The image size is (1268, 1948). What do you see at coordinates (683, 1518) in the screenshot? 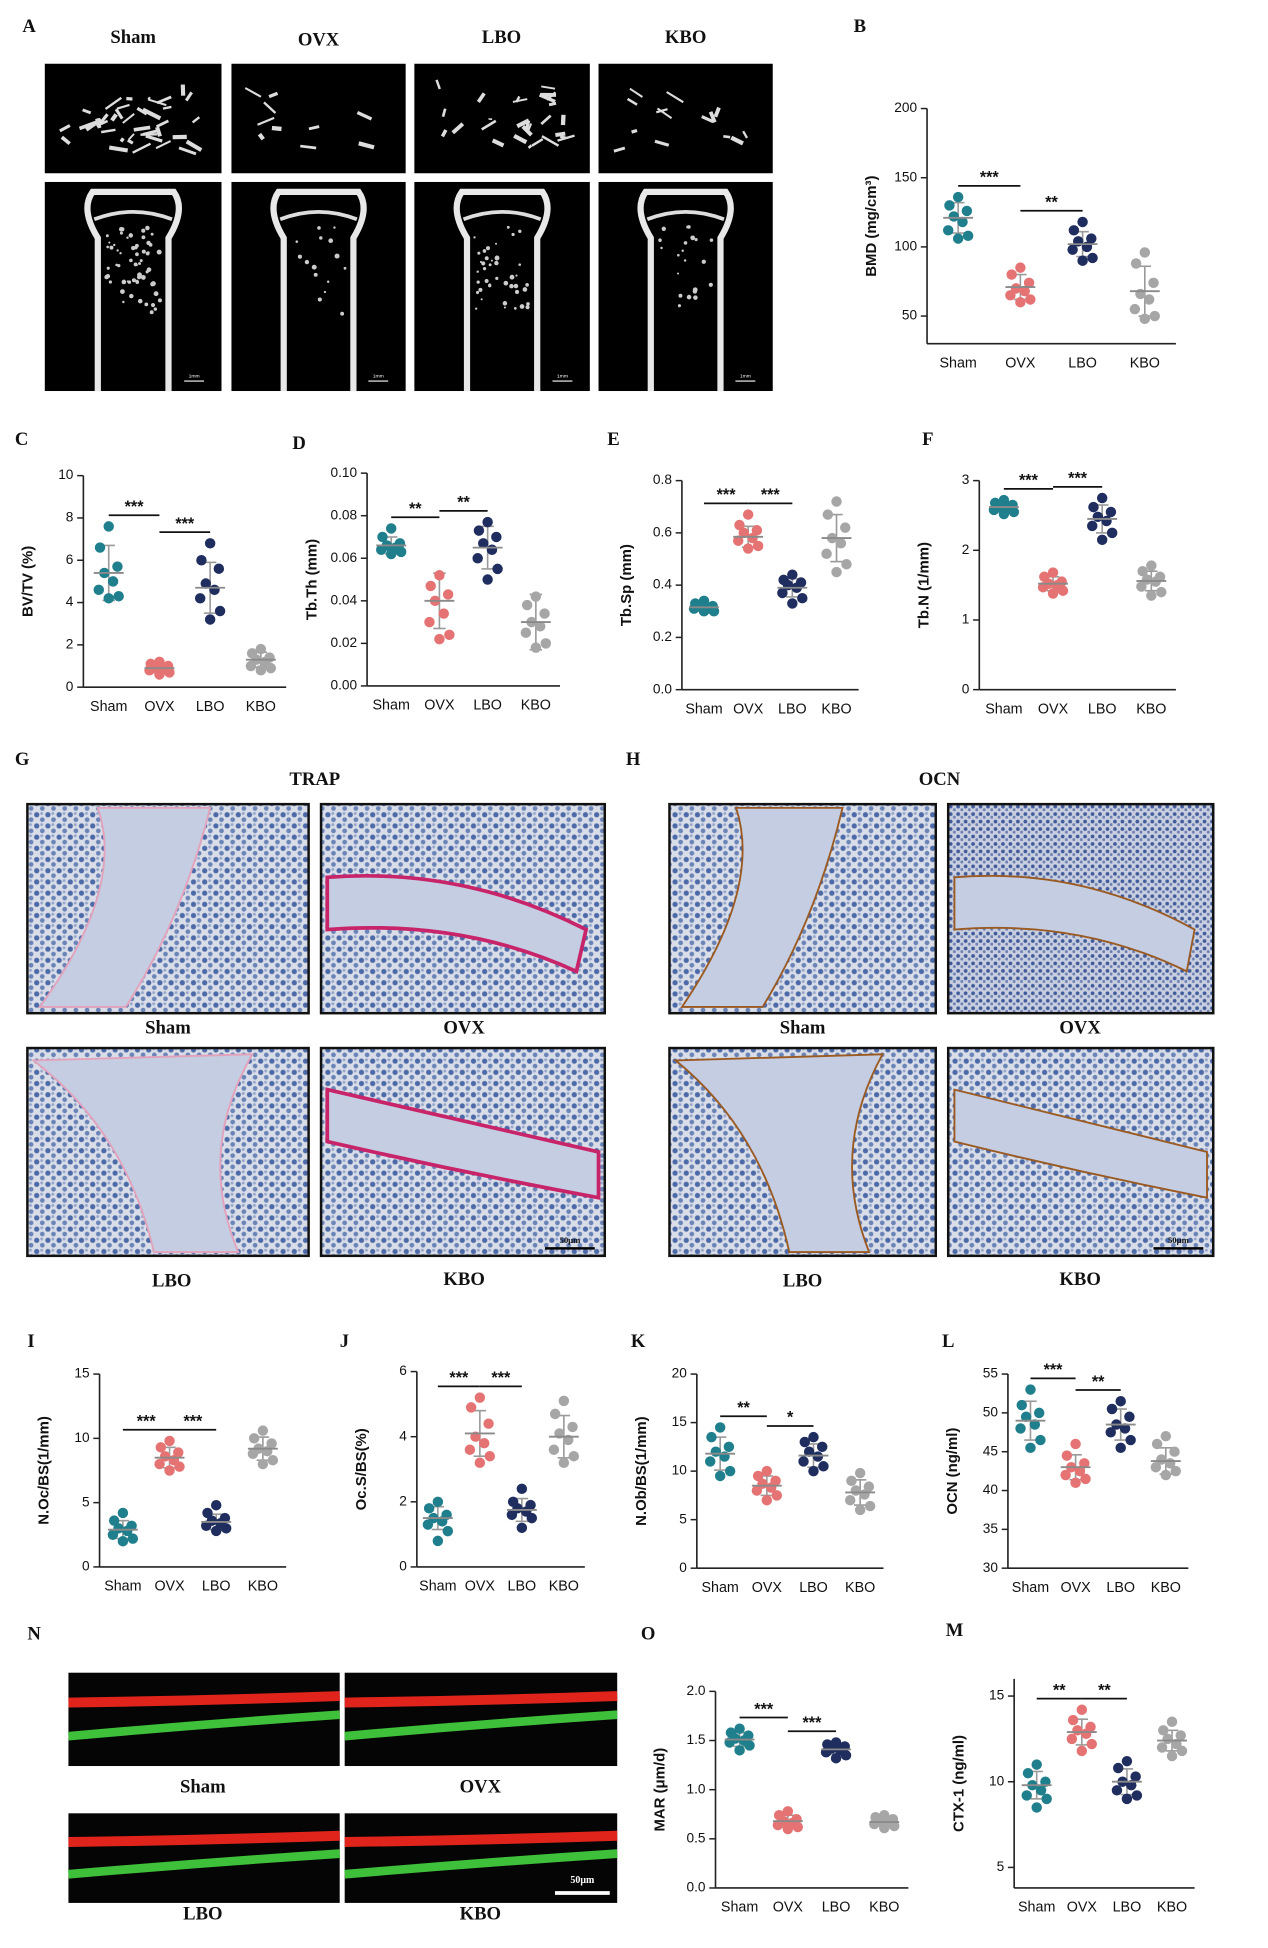
I see `y-tick-label: 5` at bounding box center [683, 1518].